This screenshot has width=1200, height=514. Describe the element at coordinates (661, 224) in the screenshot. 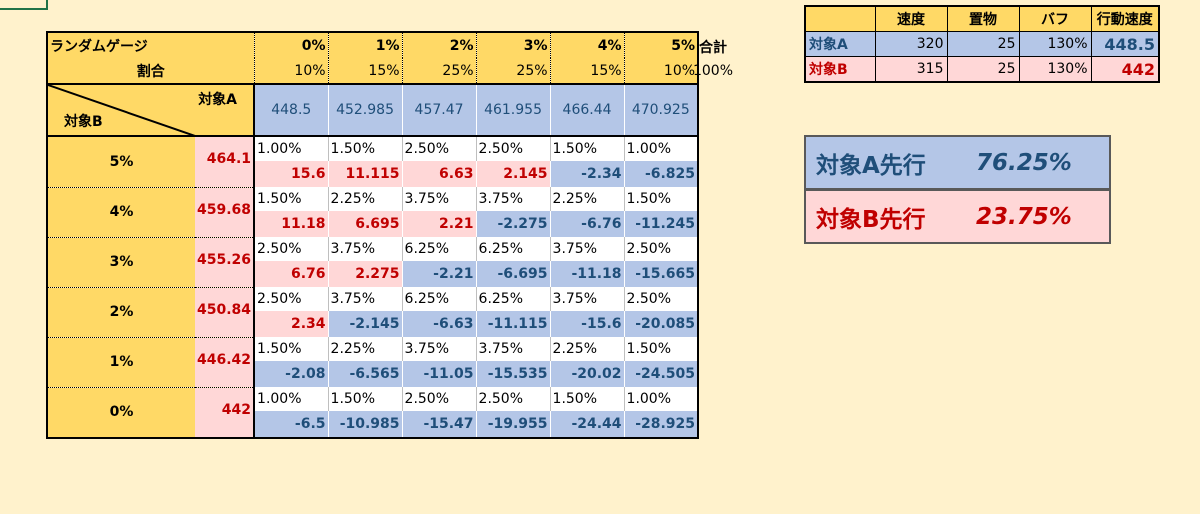

I see `difference-cell: -11.245` at that location.